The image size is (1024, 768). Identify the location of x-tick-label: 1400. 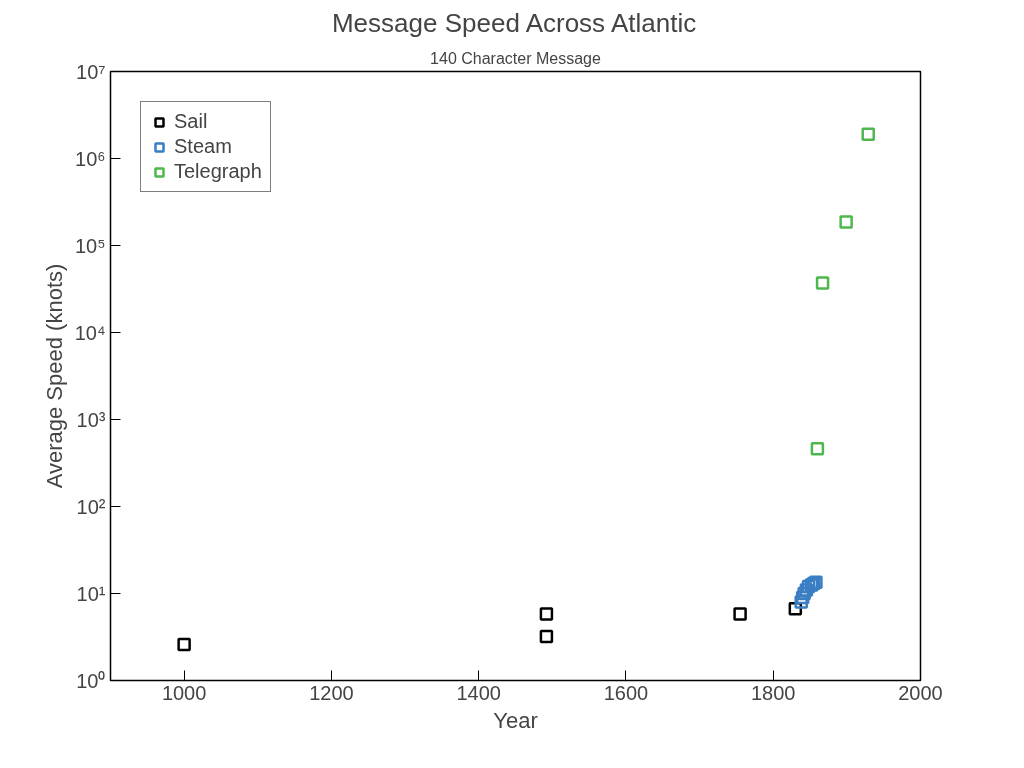
(478, 692).